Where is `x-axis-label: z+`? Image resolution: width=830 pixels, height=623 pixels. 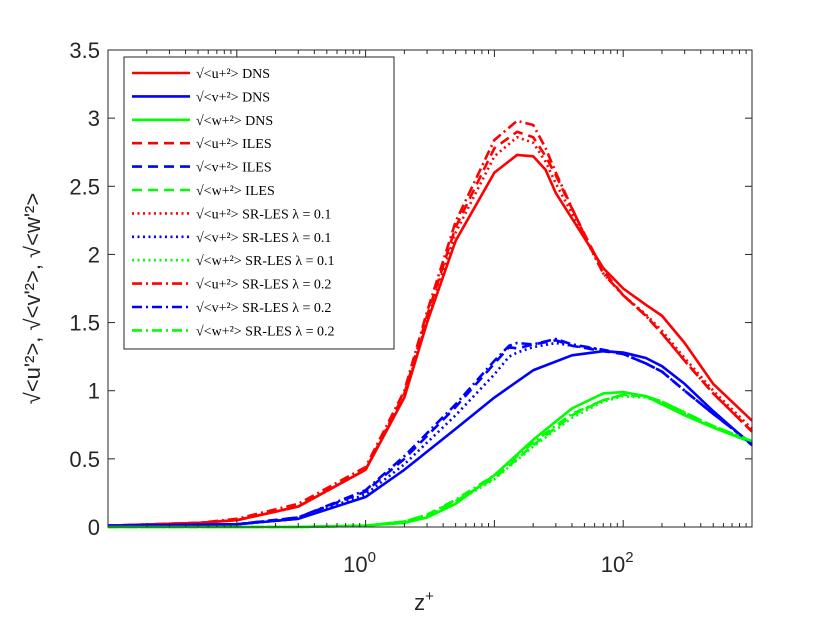
x-axis-label: z+ is located at coordinates (424, 601).